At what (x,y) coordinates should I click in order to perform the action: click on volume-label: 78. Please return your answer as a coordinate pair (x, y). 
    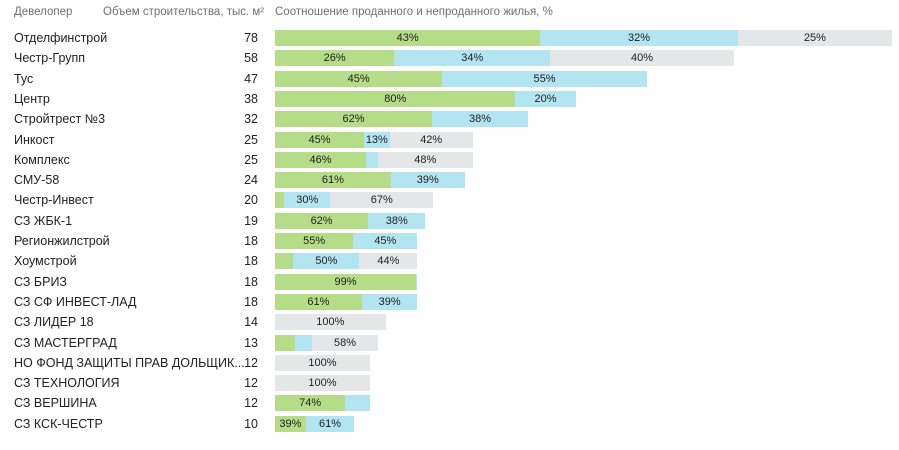
    Looking at the image, I should click on (251, 38).